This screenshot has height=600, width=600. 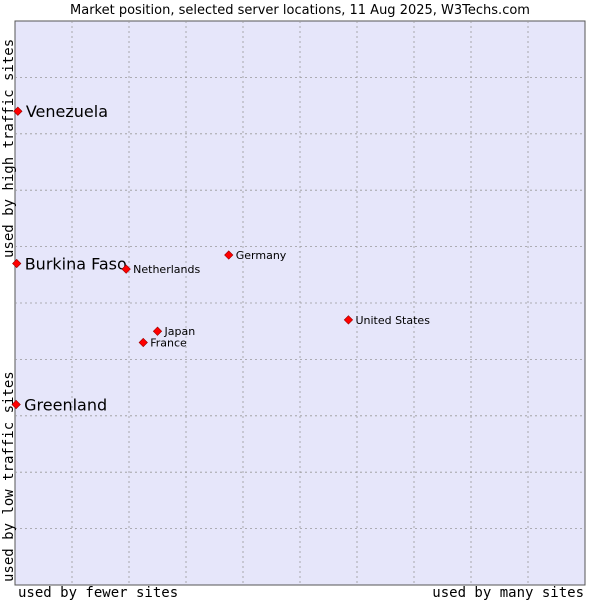 I want to click on data-point-japan: Japan, so click(x=174, y=331).